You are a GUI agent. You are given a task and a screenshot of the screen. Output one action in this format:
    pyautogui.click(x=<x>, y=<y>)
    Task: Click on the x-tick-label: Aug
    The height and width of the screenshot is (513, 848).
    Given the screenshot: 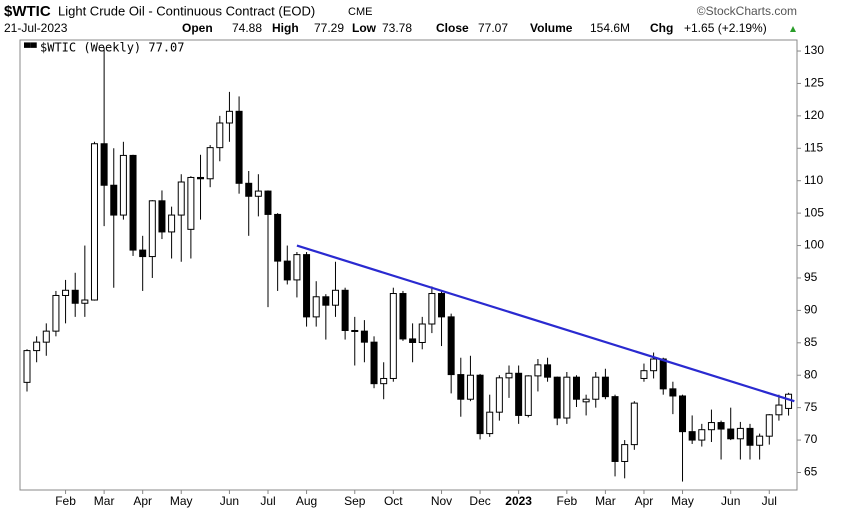 What is the action you would take?
    pyautogui.click(x=306, y=501)
    